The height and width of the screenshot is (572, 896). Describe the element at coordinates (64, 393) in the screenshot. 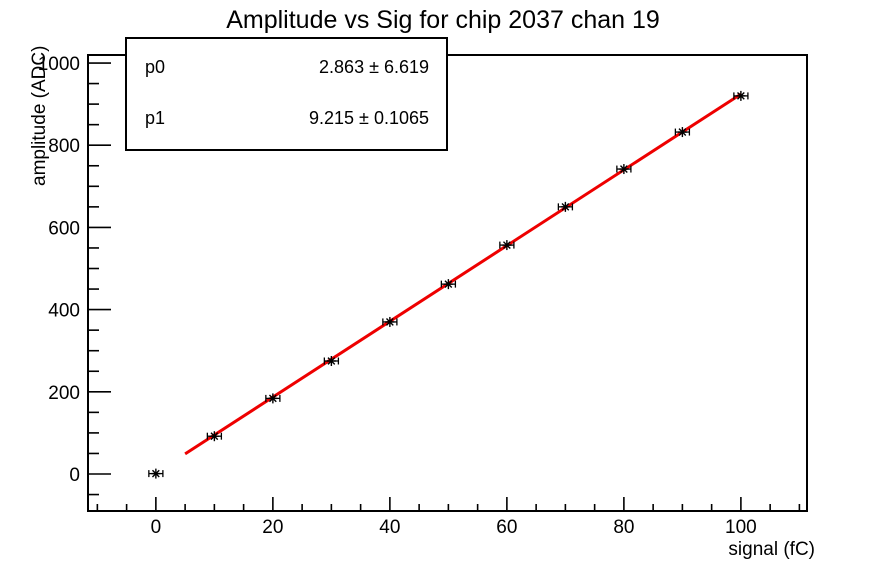

I see `svg-text: 200` at that location.